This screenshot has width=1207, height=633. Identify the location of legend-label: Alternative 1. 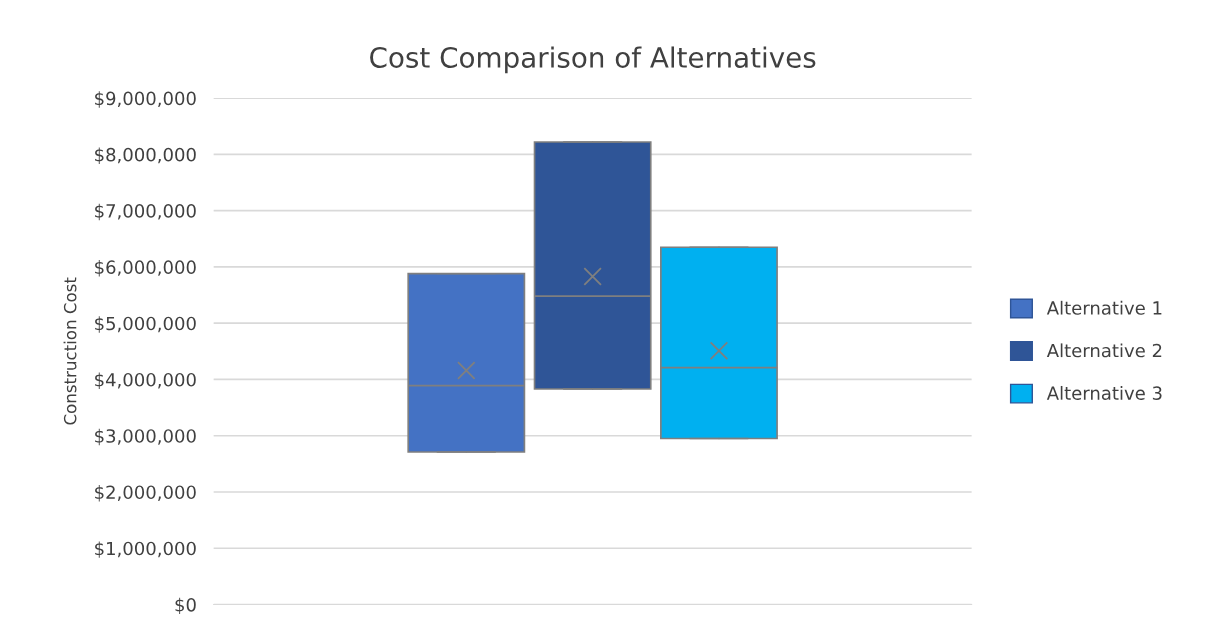
(1104, 307).